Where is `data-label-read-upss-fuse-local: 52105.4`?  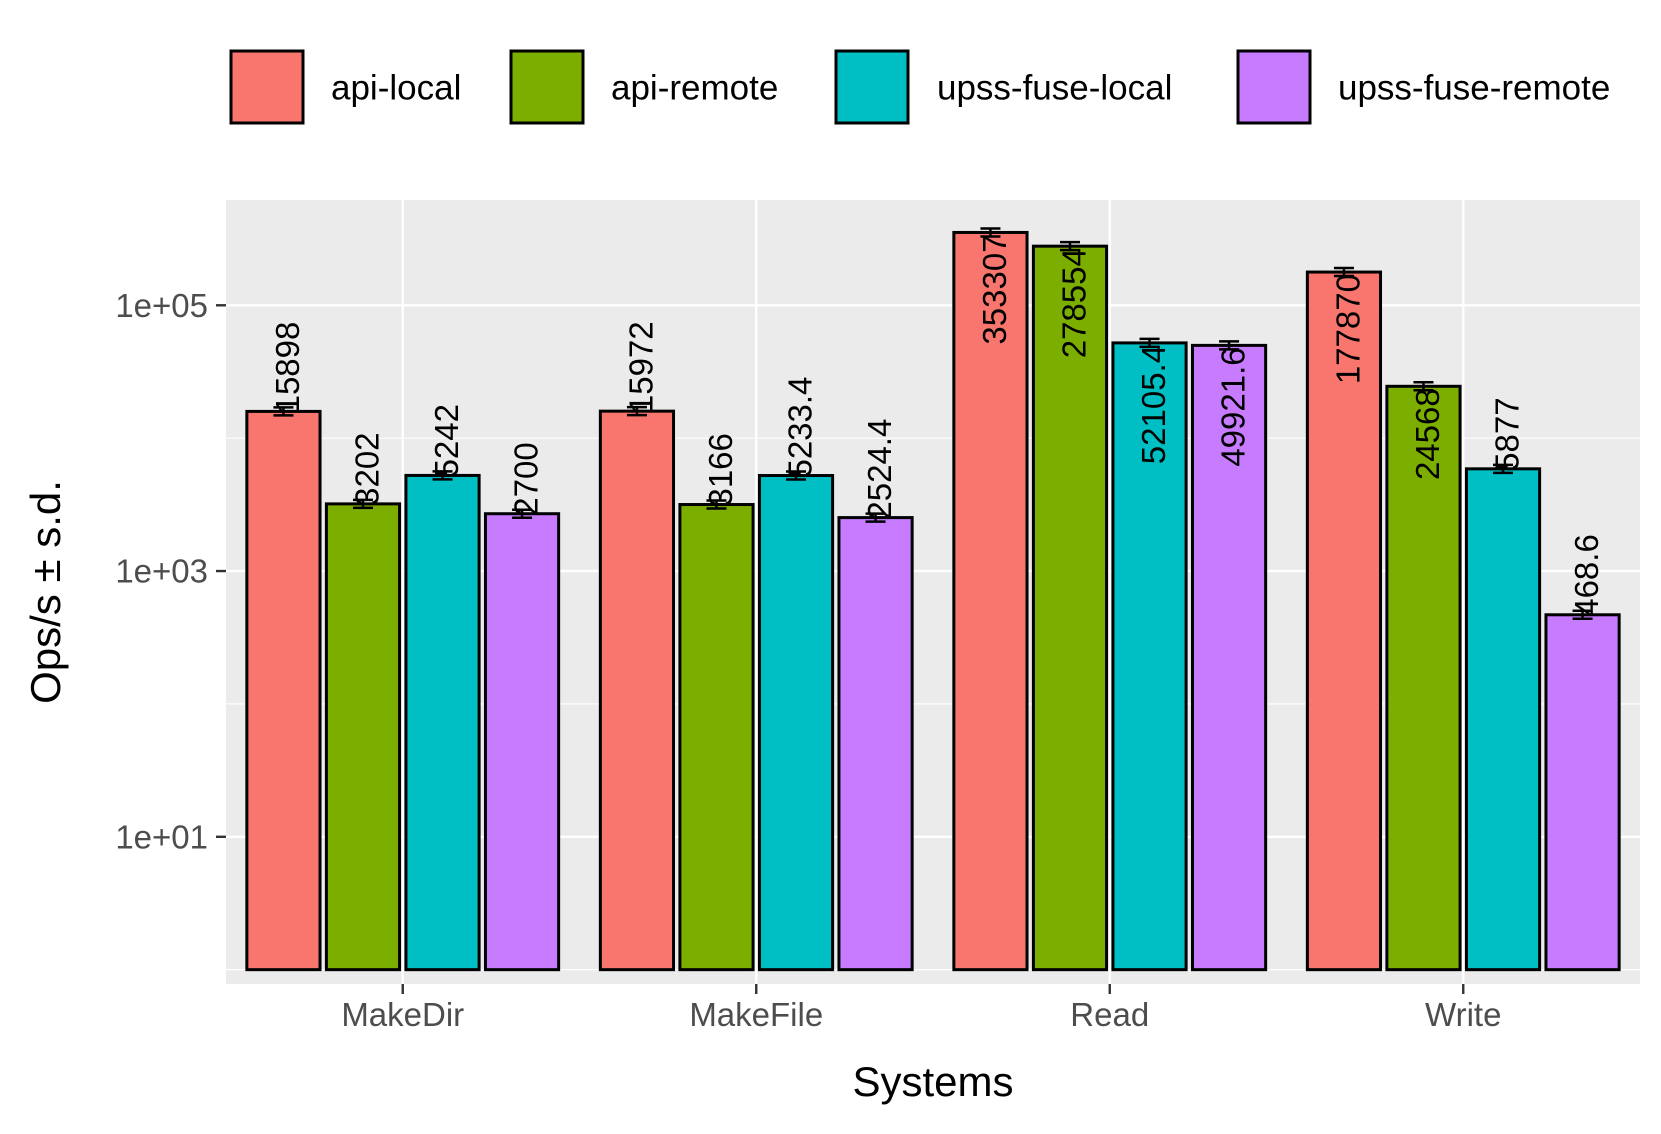 data-label-read-upss-fuse-local: 52105.4 is located at coordinates (1153, 404).